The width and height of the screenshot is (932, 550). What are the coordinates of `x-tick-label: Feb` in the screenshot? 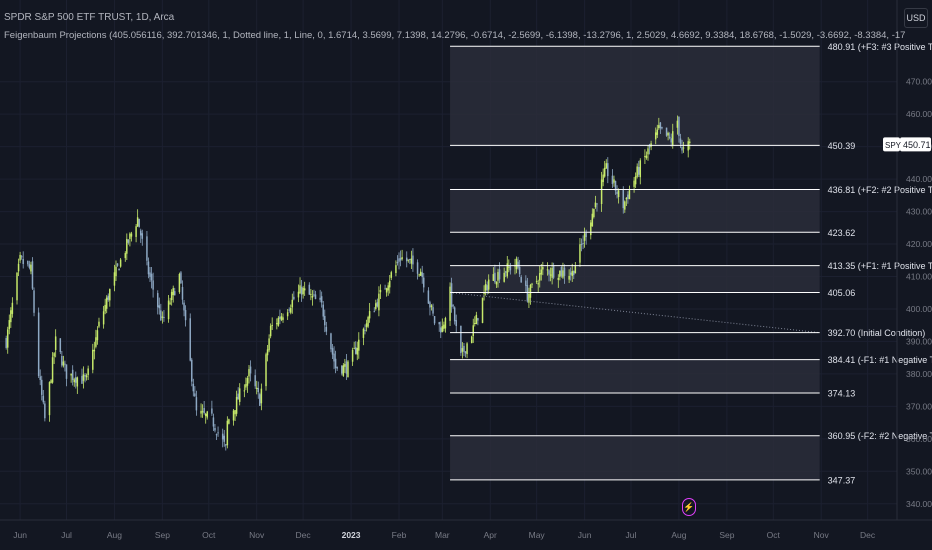 It's located at (399, 535).